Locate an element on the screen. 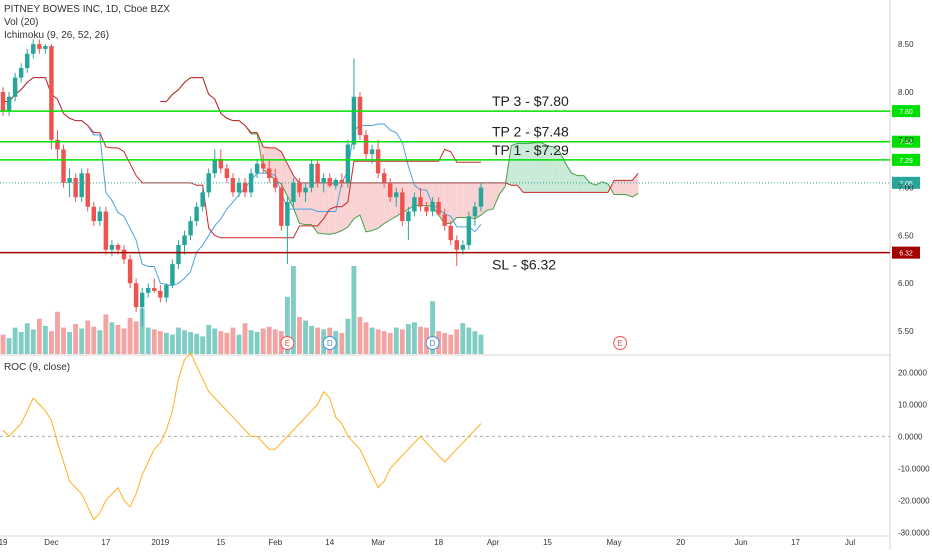  date-axis-tick: 17 is located at coordinates (795, 542).